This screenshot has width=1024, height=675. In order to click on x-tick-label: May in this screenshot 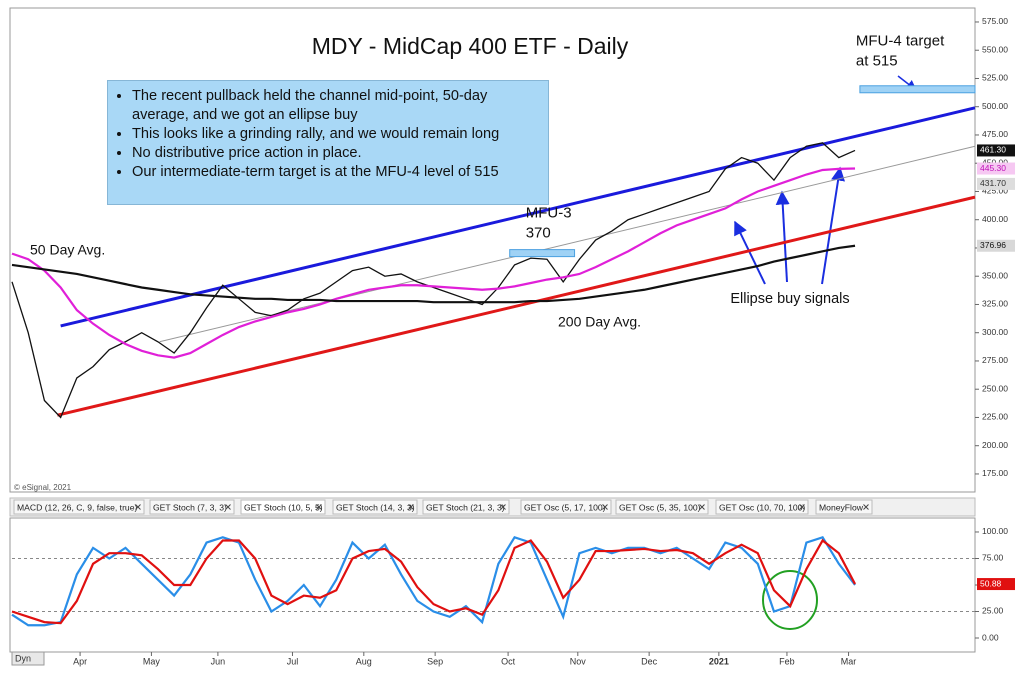, I will do `click(152, 661)`.